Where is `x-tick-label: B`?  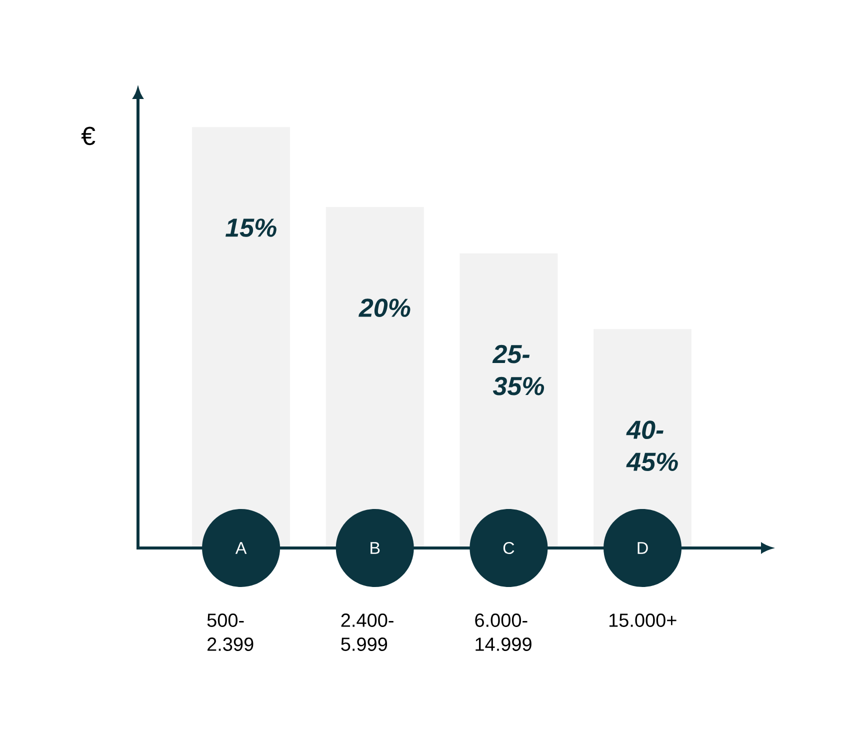
x-tick-label: B is located at coordinates (375, 548).